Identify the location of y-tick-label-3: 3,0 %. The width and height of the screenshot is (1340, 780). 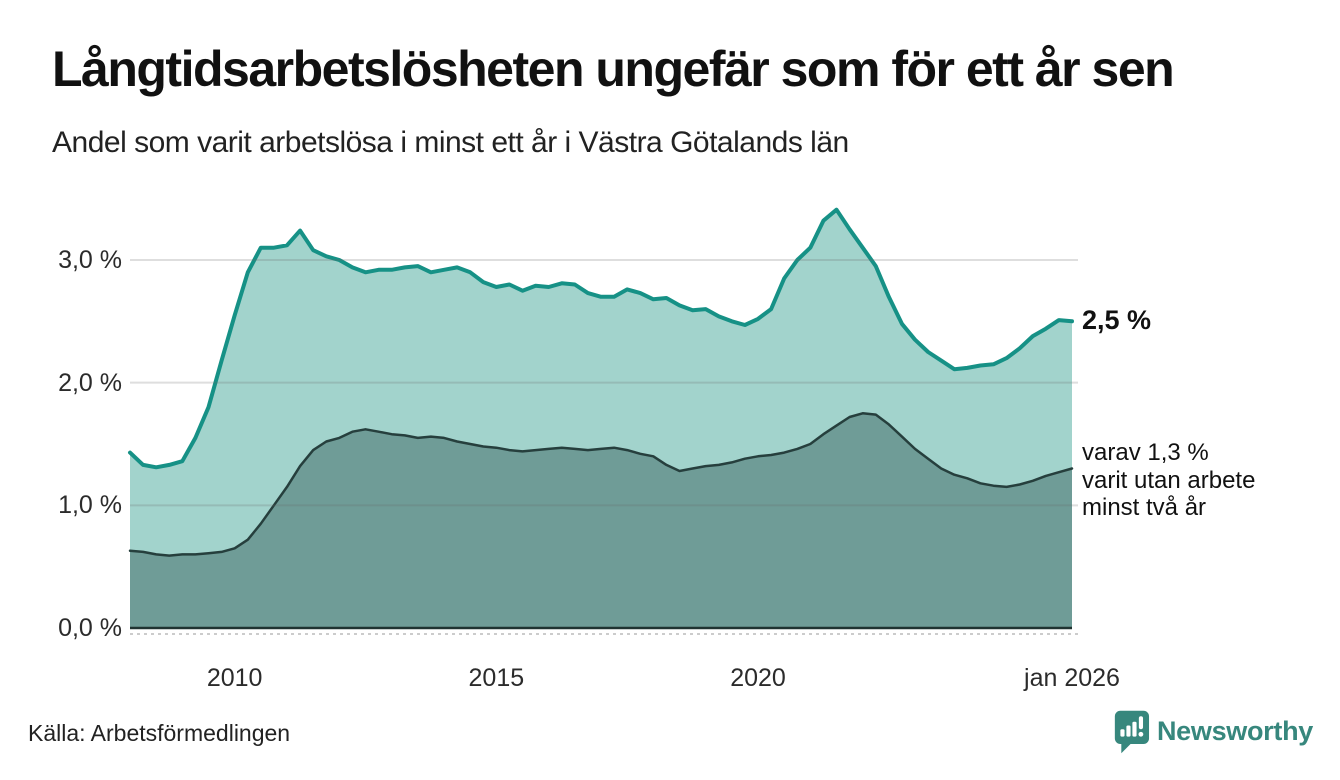
(90, 260).